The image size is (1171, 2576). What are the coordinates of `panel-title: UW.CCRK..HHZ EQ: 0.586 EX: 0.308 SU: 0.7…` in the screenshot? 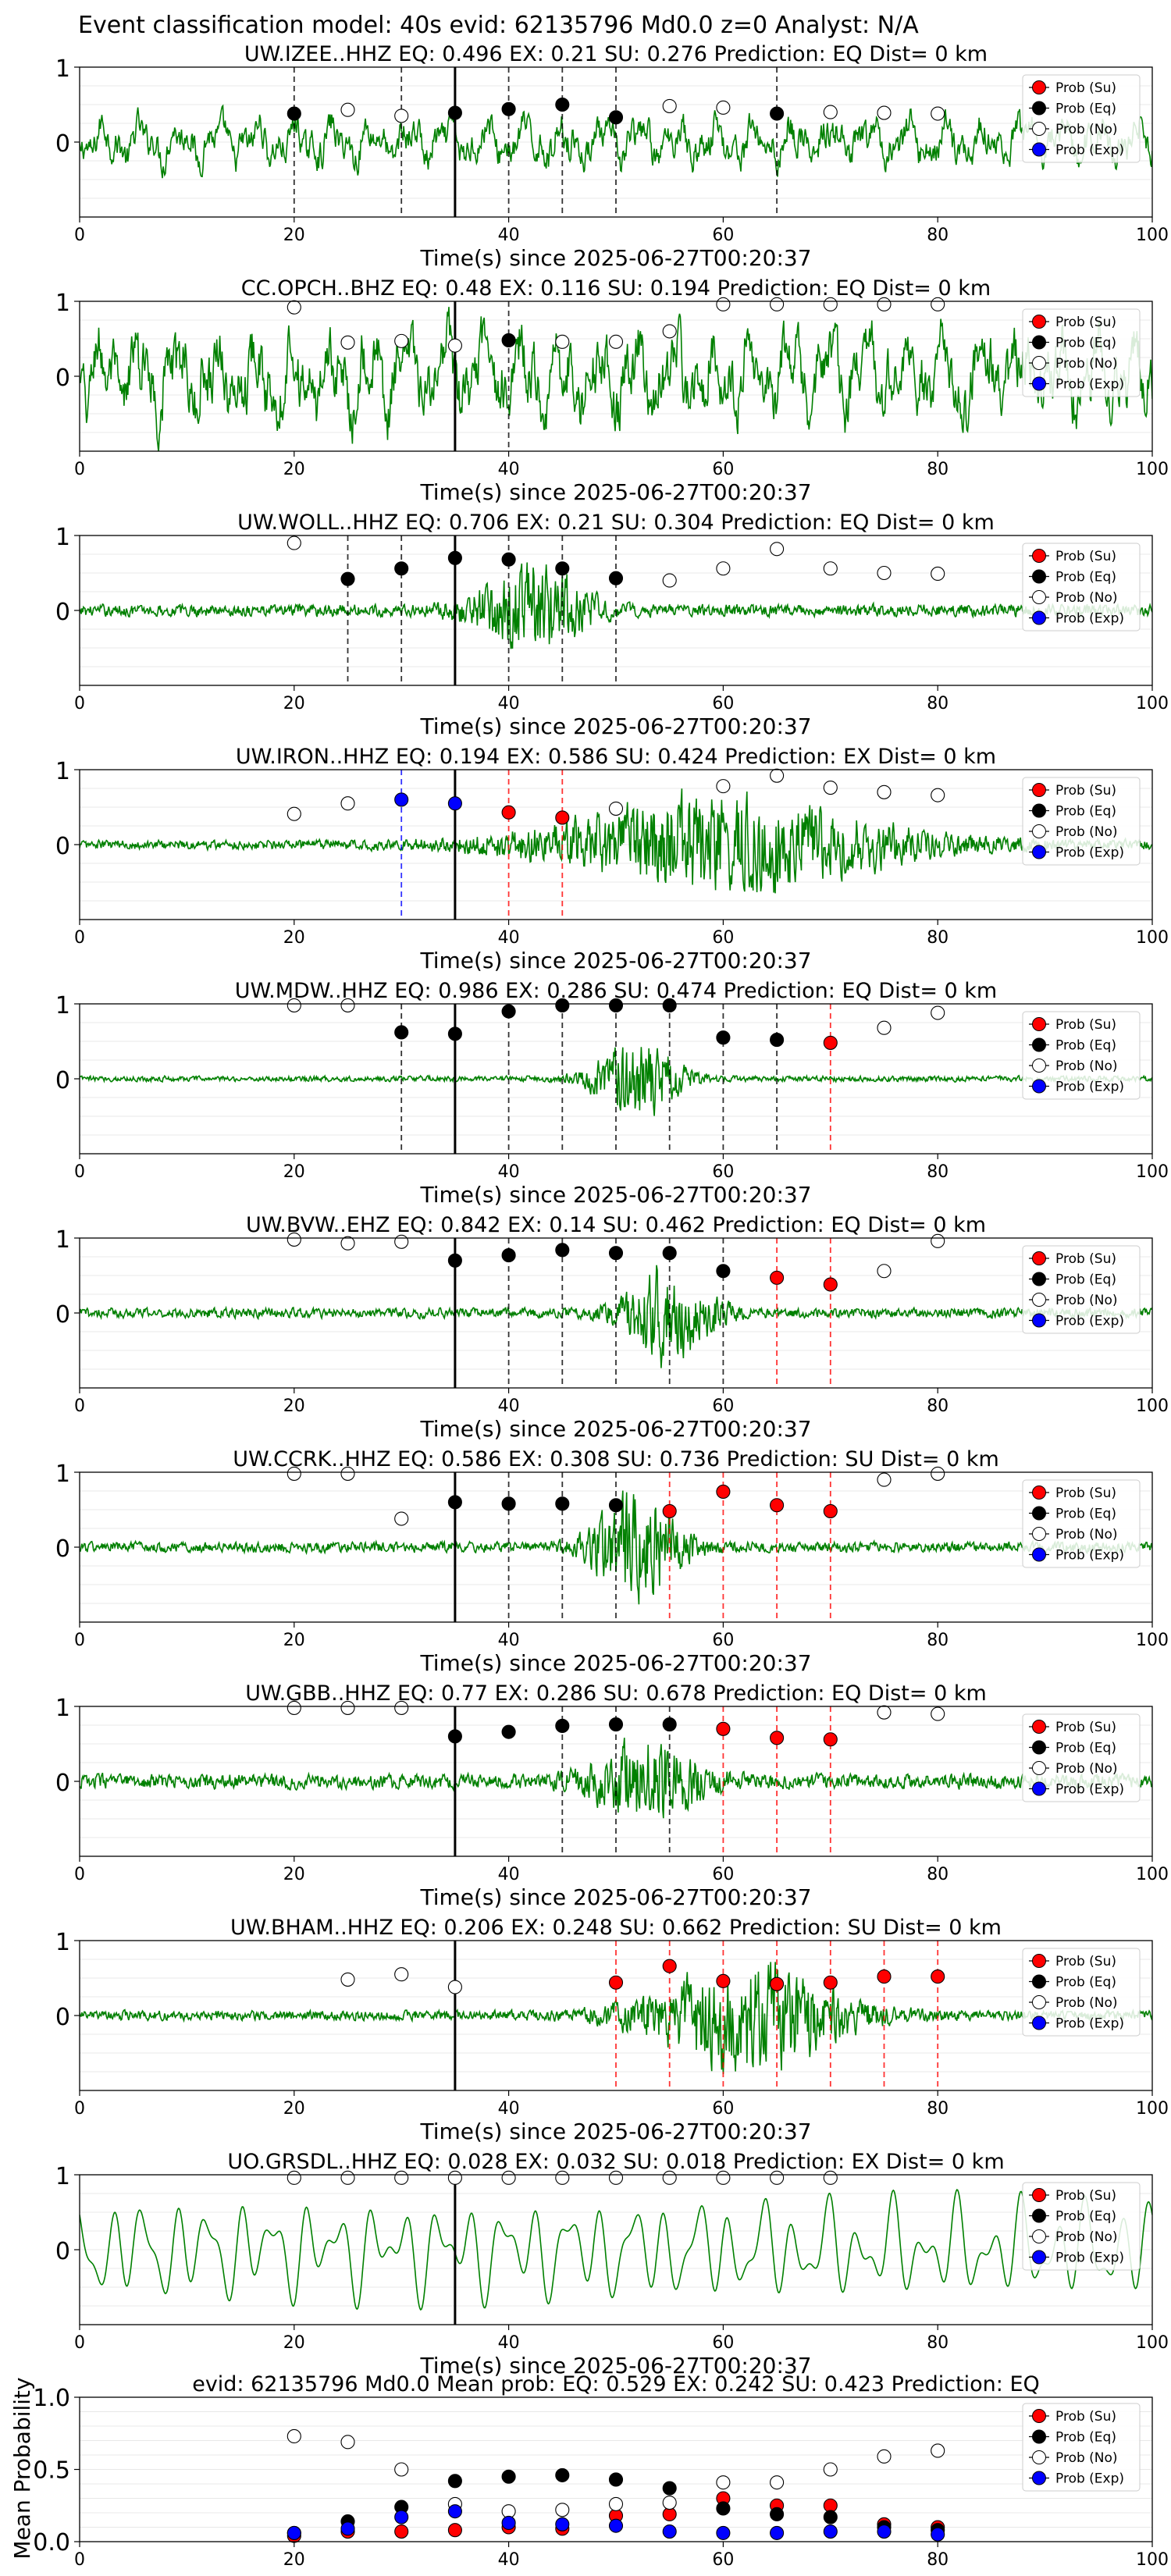 It's located at (616, 1459).